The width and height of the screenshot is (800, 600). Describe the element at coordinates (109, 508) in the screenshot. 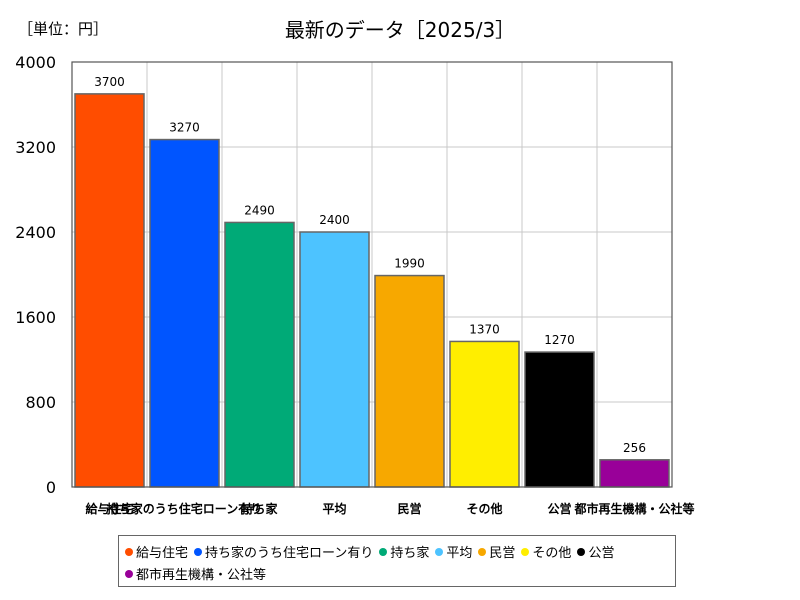

I see `x-tick-label: 給与住宅` at that location.